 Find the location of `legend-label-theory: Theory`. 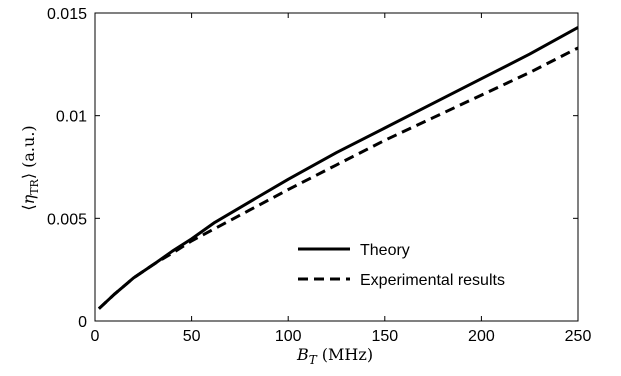

legend-label-theory: Theory is located at coordinates (385, 250).